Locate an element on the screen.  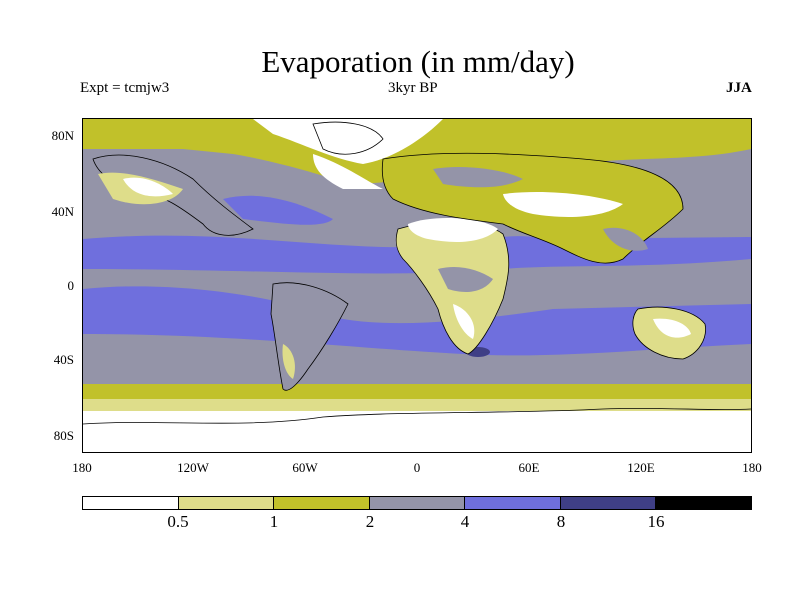
period-label: 3kyr BP is located at coordinates (413, 88).